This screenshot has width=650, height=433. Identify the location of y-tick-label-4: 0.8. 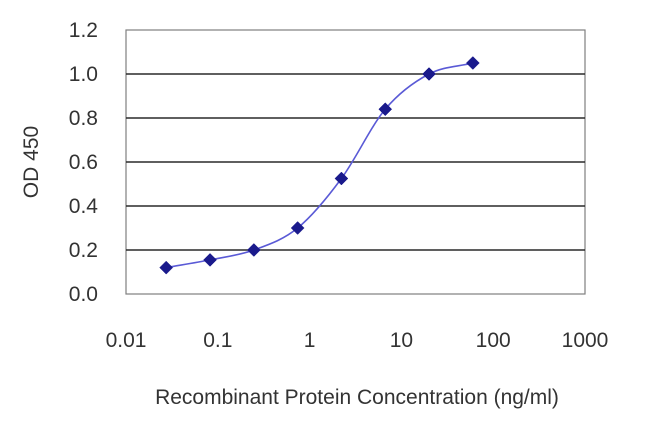
(83, 118).